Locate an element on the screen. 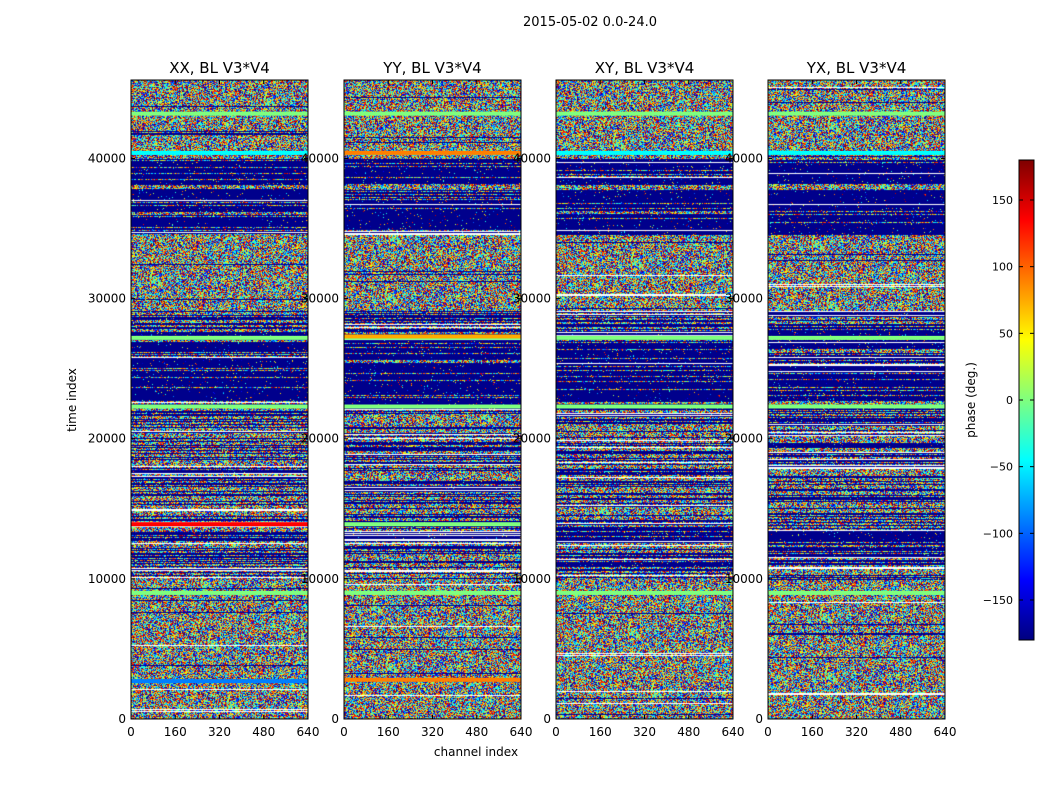  colorbar-tick-label: −50 is located at coordinates (1001, 467).